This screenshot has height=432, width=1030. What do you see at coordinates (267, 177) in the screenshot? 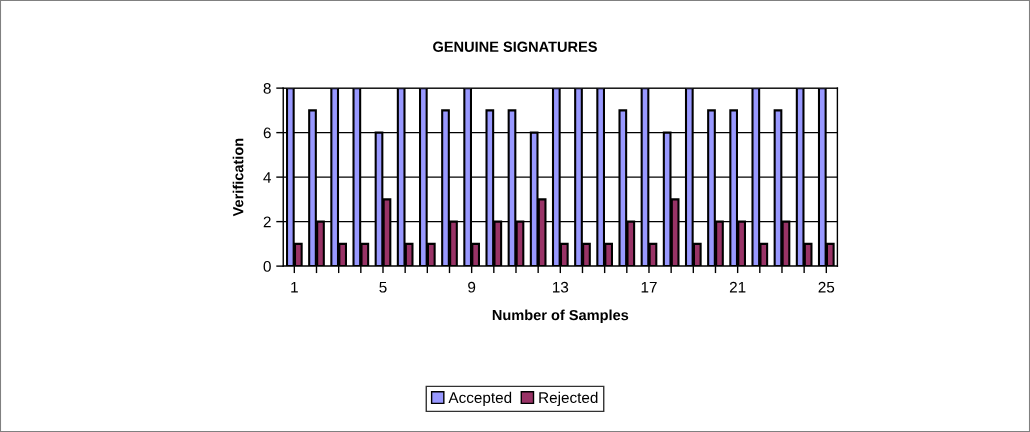
I see `y-tick-label: 4` at bounding box center [267, 177].